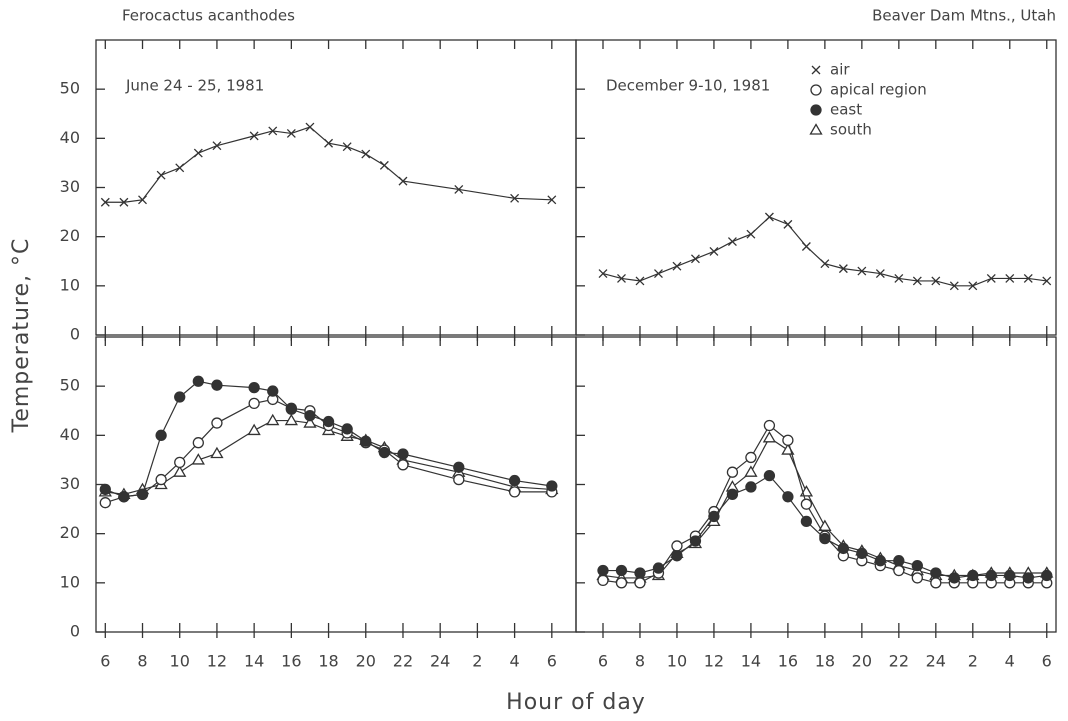 This screenshot has height=721, width=1068. What do you see at coordinates (440, 661) in the screenshot?
I see `x-tick-label: 24` at bounding box center [440, 661].